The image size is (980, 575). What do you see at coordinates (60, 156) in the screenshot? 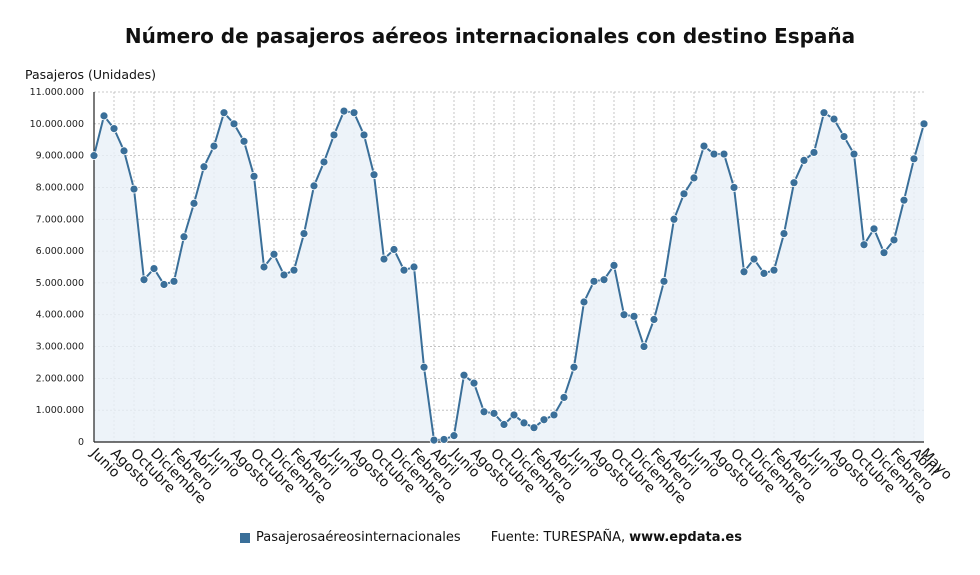
I see `y-tick-label: 9.000.000` at bounding box center [60, 156].